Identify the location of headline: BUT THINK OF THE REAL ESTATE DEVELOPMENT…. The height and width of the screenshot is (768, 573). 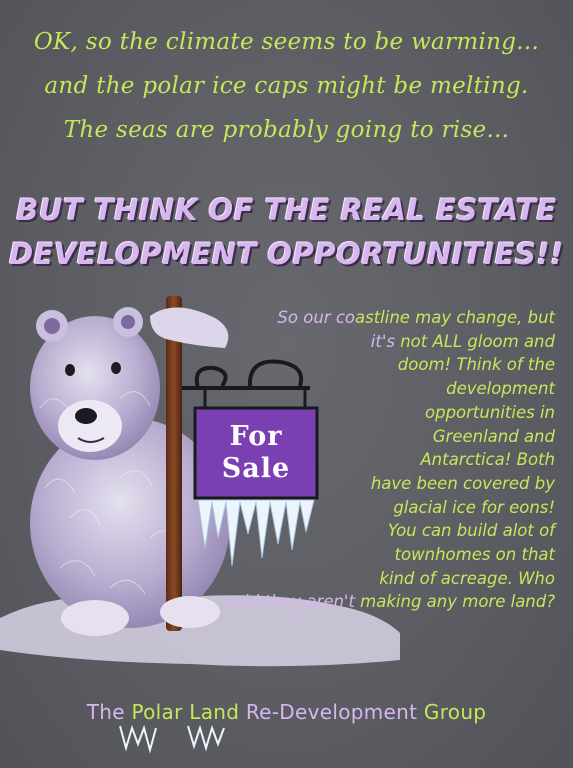
(286, 232).